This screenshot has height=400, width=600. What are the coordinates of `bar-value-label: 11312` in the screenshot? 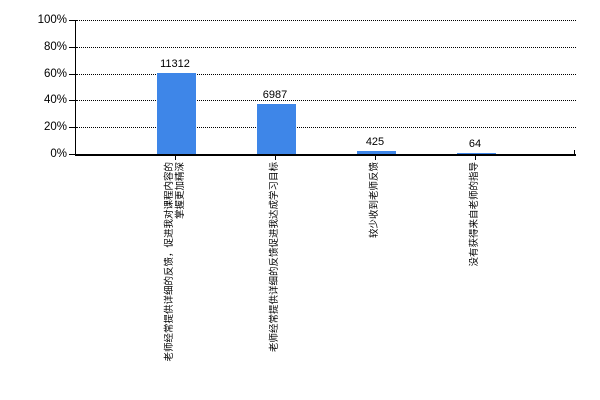 It's located at (175, 64).